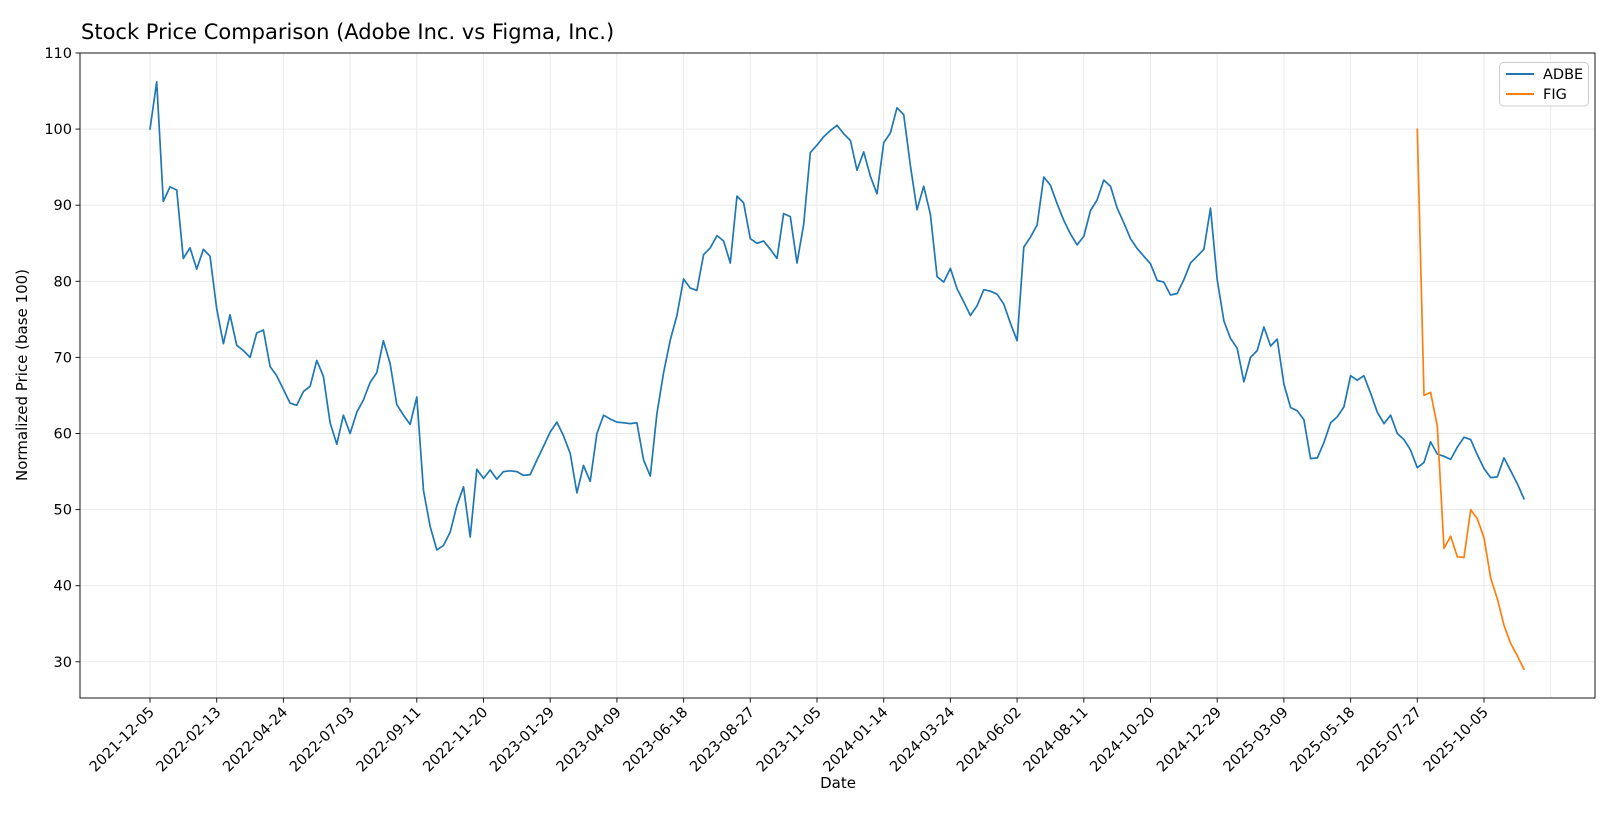 This screenshot has width=1620, height=819. What do you see at coordinates (58, 54) in the screenshot?
I see `y-tick-label: 110` at bounding box center [58, 54].